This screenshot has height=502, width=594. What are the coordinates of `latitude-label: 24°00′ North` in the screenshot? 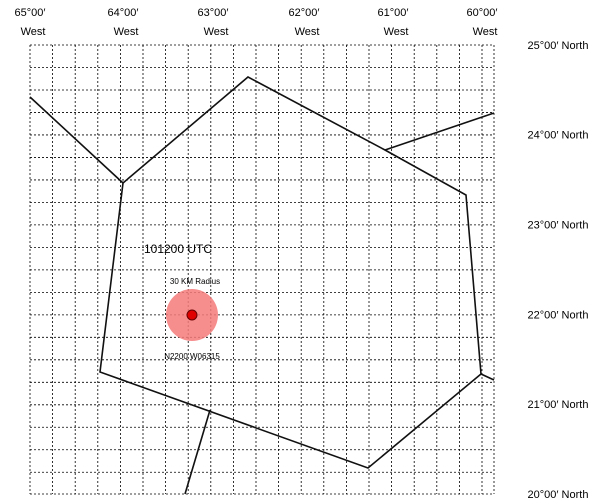 It's located at (558, 136).